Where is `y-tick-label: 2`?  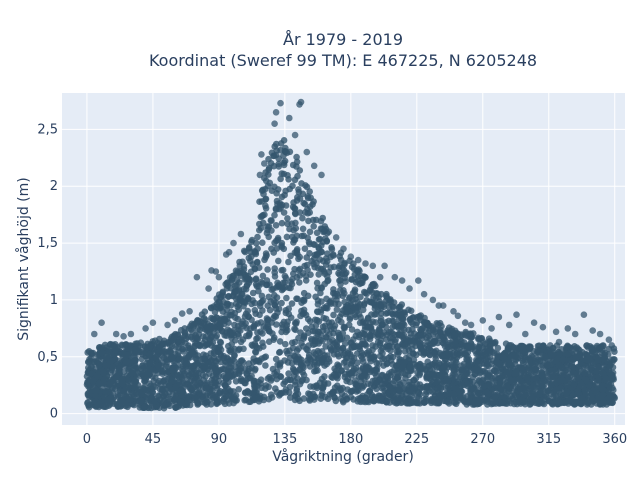 y-tick-label: 2 is located at coordinates (54, 186).